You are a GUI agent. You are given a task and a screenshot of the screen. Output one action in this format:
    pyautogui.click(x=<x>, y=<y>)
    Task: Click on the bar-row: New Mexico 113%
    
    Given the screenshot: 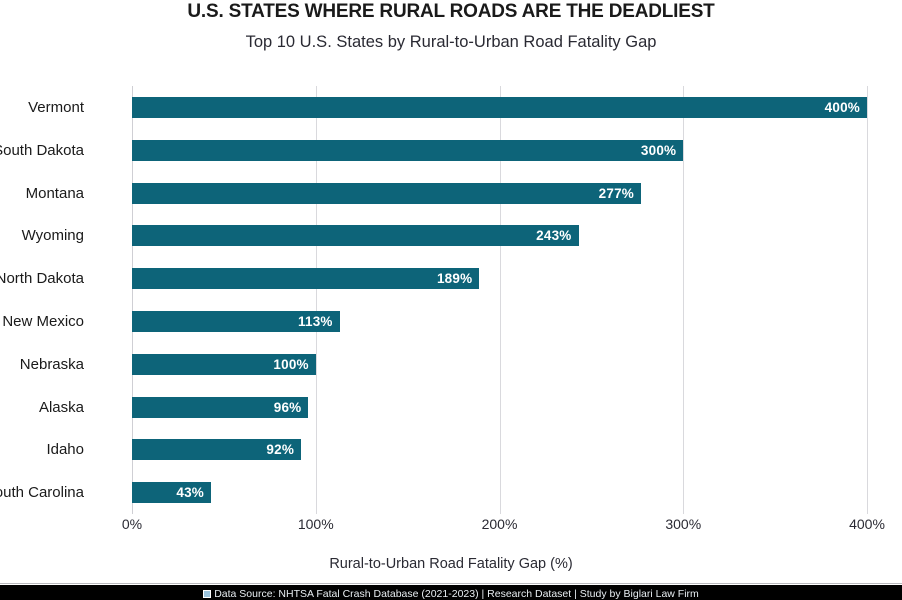 What is the action you would take?
    pyautogui.click(x=434, y=321)
    